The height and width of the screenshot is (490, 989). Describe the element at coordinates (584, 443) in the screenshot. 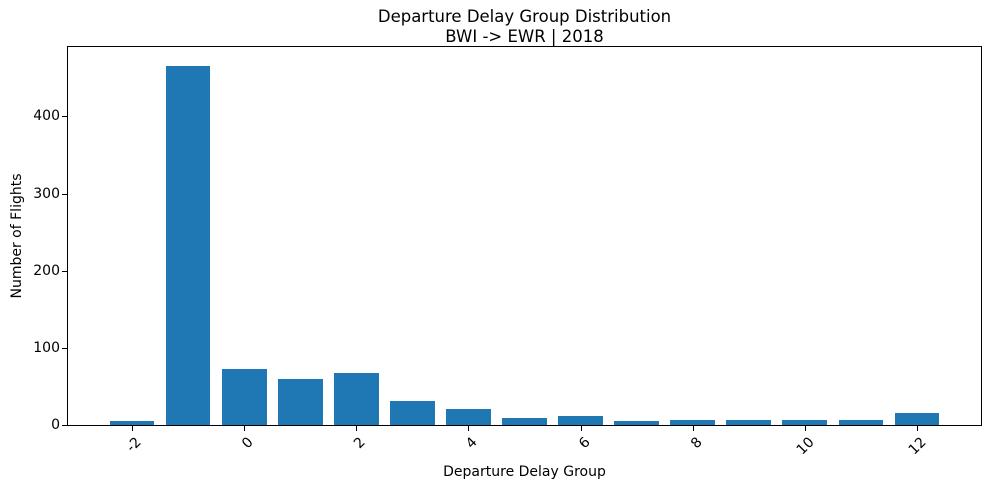

I see `x-tick-label: 6` at that location.